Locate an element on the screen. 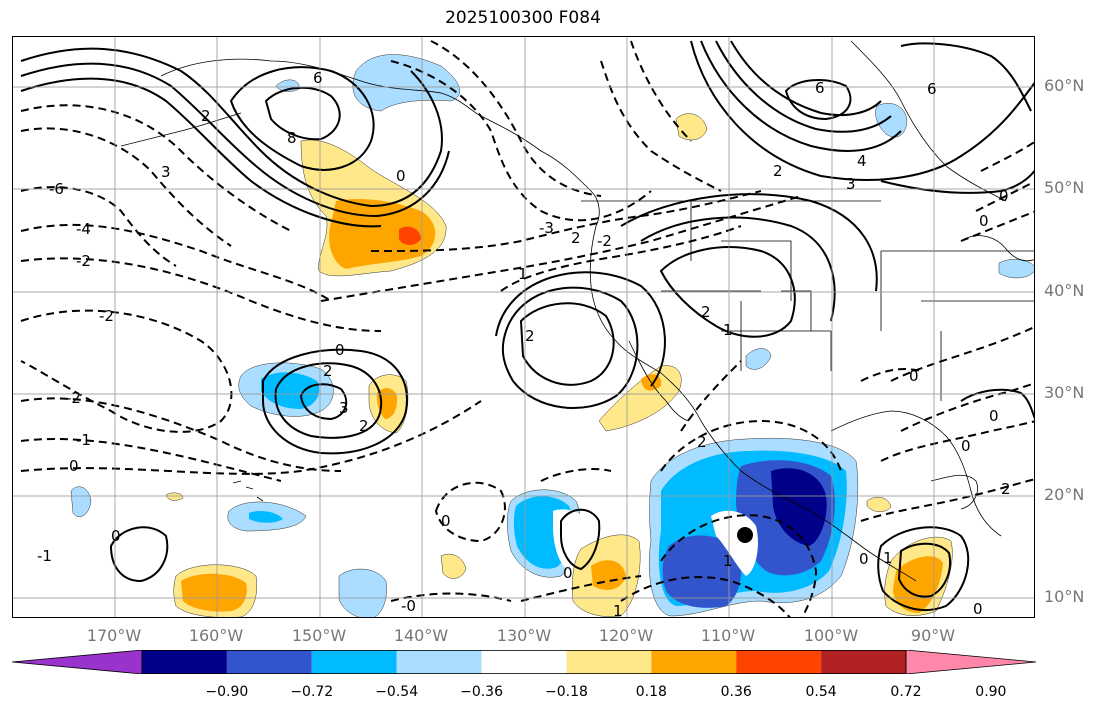  longitude-label: 150°W is located at coordinates (319, 635).